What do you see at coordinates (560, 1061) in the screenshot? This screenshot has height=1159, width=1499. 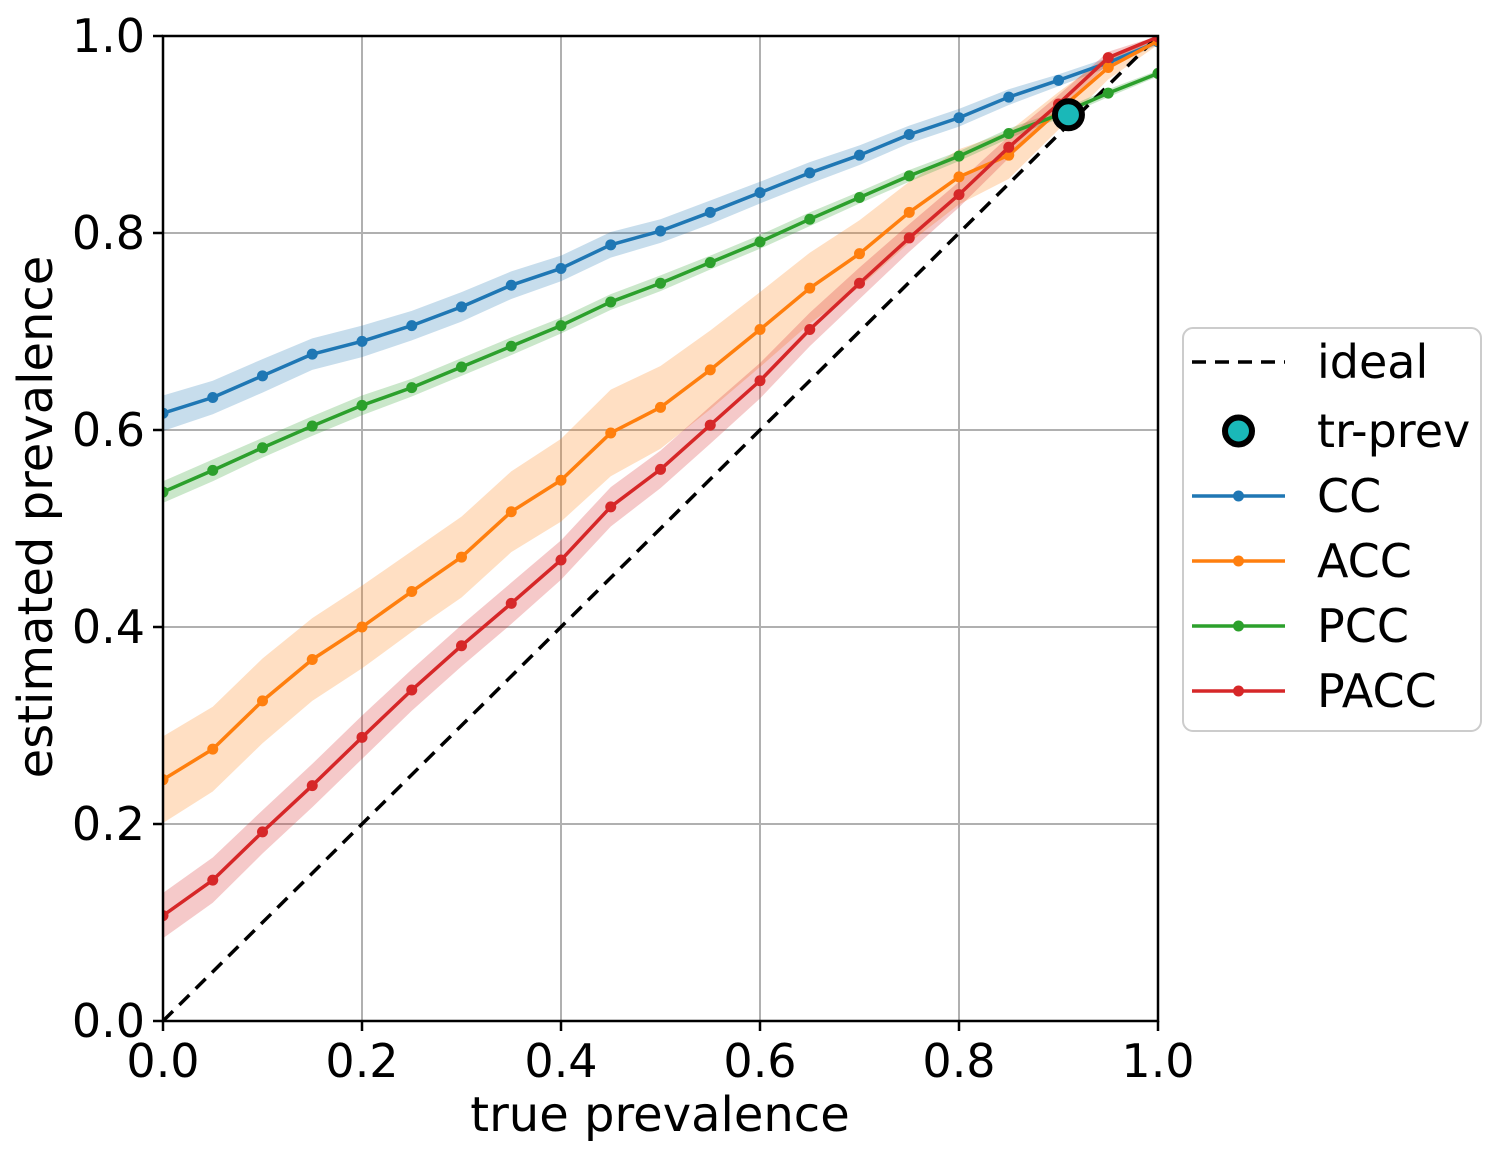 I see `x-tick-label: 0.4` at bounding box center [560, 1061].